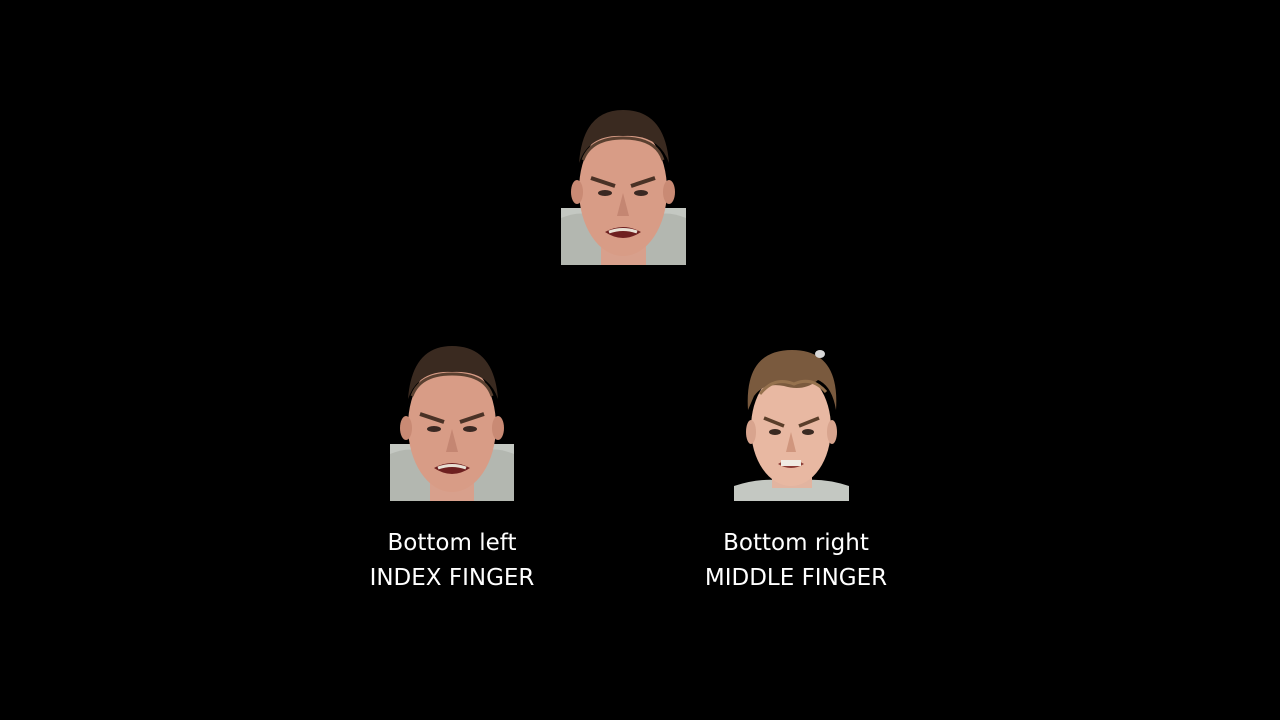 The image size is (1280, 720). Describe the element at coordinates (452, 561) in the screenshot. I see `caption-bottom-left: Bottom left INDEX FINGER` at that location.